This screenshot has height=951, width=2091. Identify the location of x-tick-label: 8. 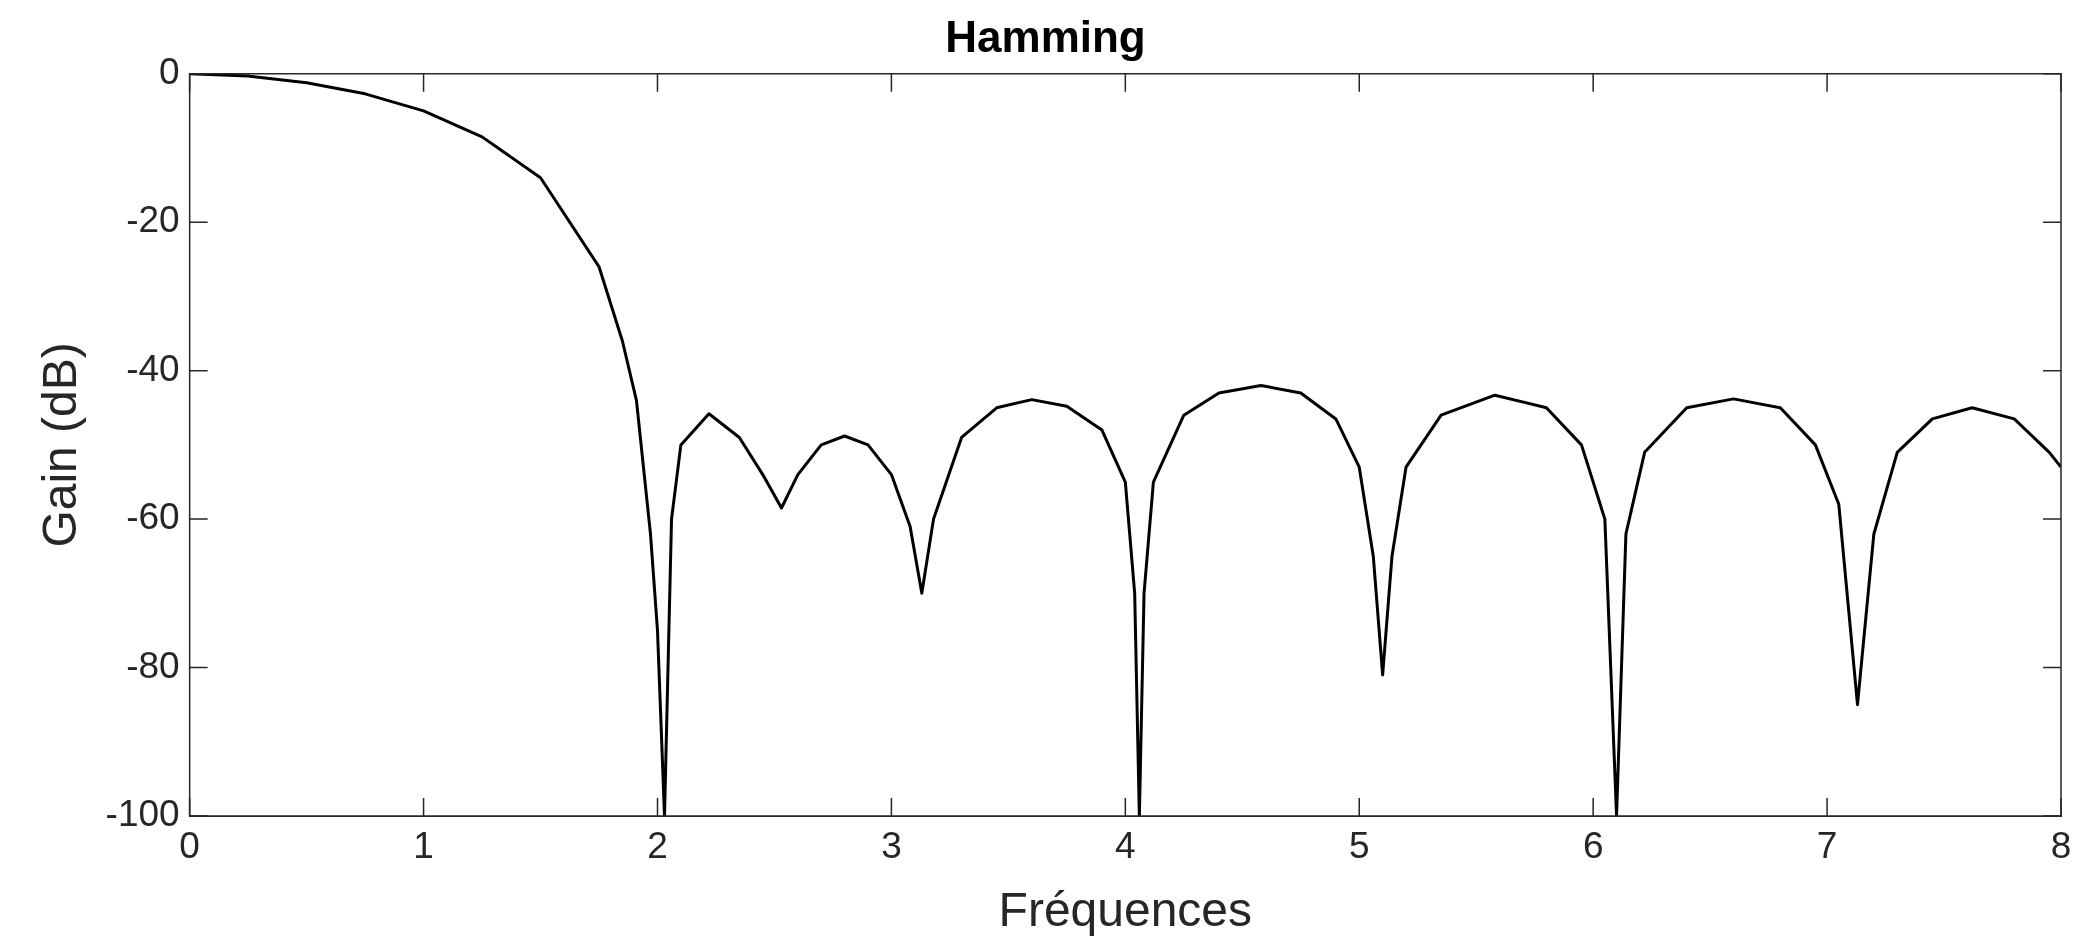
(2061, 846).